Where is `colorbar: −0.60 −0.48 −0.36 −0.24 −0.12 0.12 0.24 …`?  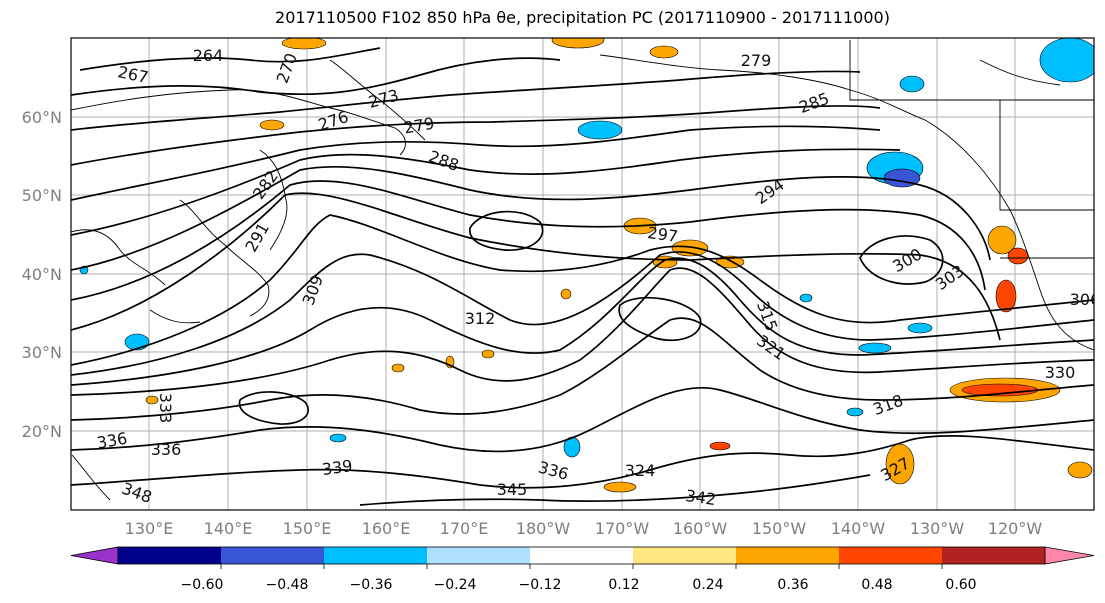
colorbar: −0.60 −0.48 −0.36 −0.24 −0.12 0.12 0.24 … is located at coordinates (582, 569).